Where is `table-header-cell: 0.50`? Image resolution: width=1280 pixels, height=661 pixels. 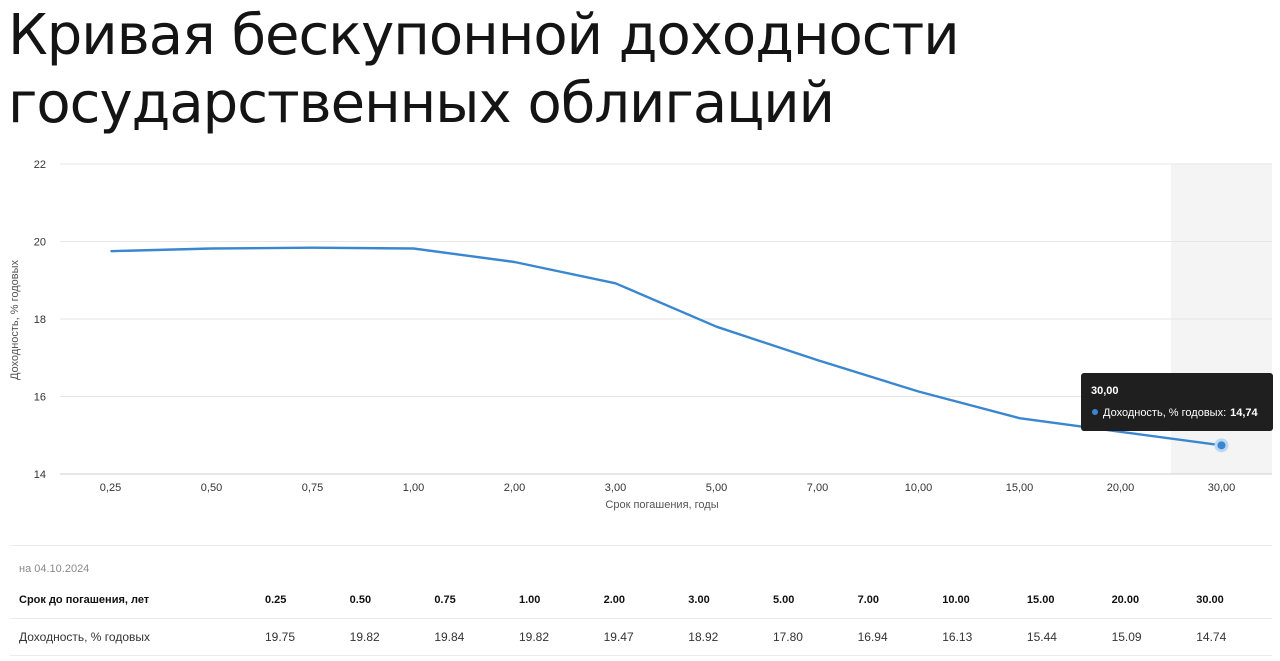
table-header-cell: 0.50 is located at coordinates (360, 600).